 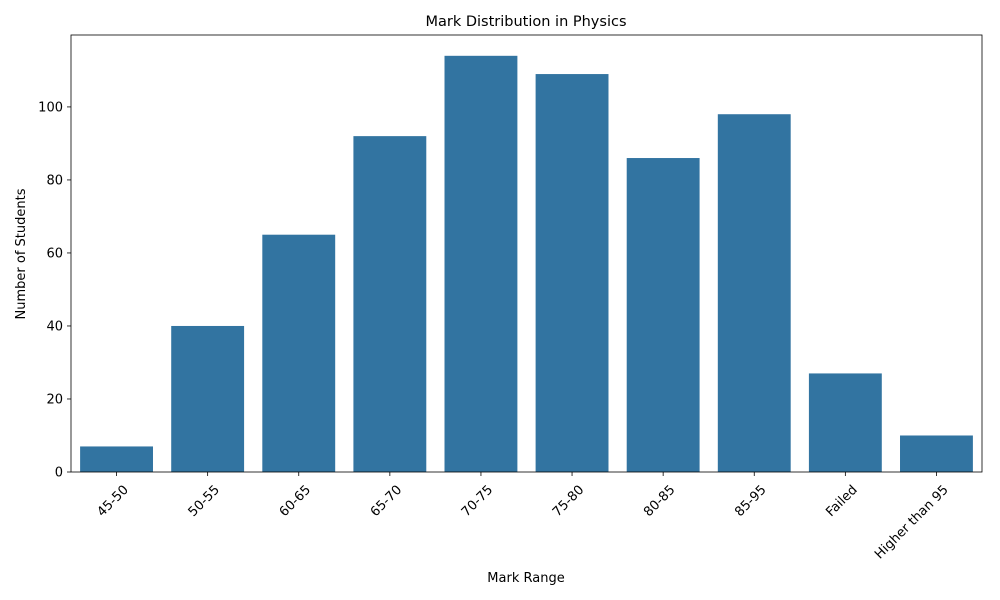 What do you see at coordinates (54, 326) in the screenshot?
I see `y-tick-label: 40` at bounding box center [54, 326].